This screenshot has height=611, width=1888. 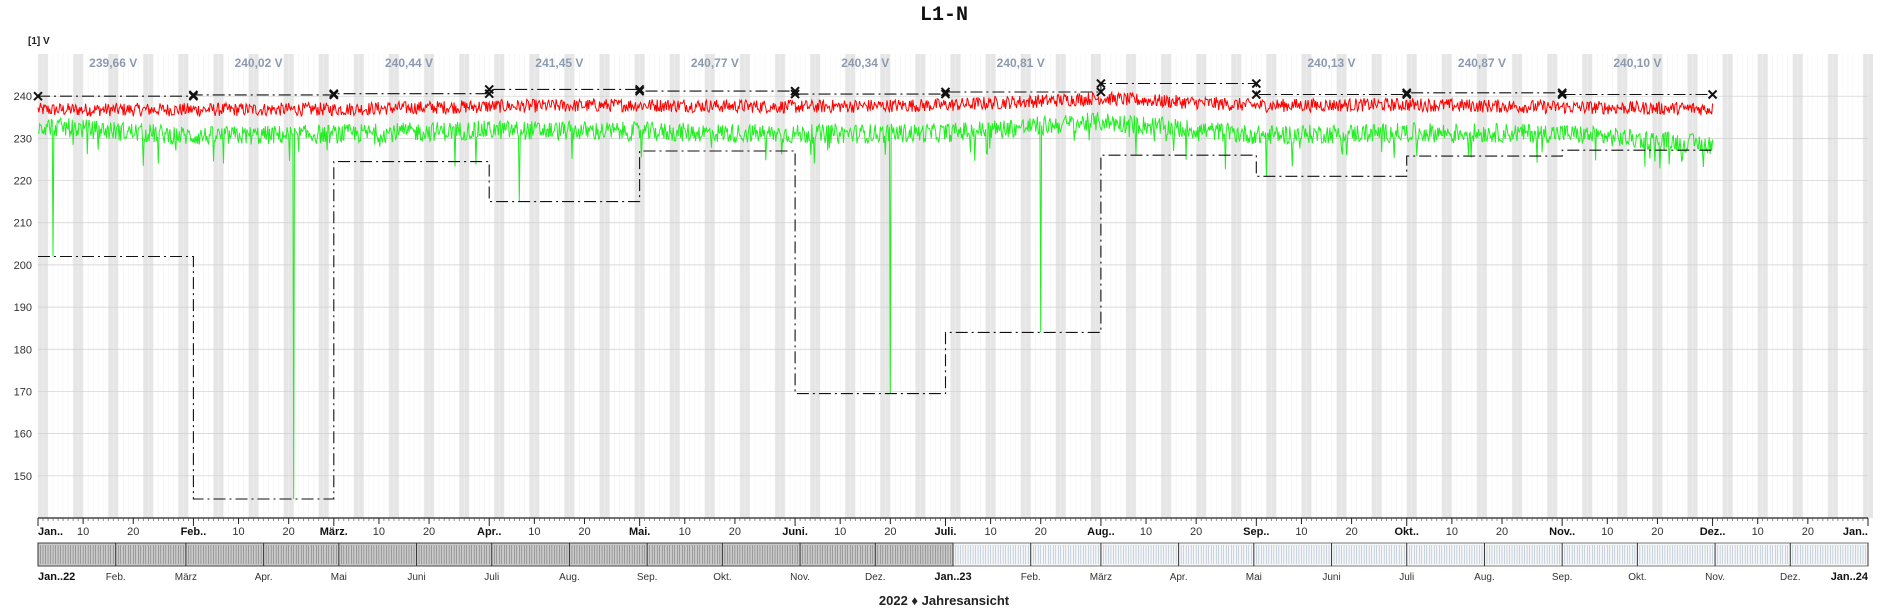 I want to click on navigator-selection, so click(x=495, y=554).